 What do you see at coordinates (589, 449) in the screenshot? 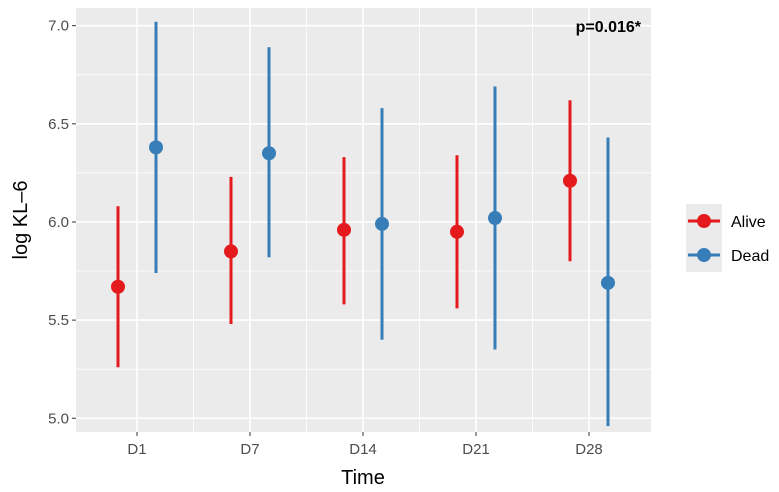
I see `x-tick-label: D28` at bounding box center [589, 449].